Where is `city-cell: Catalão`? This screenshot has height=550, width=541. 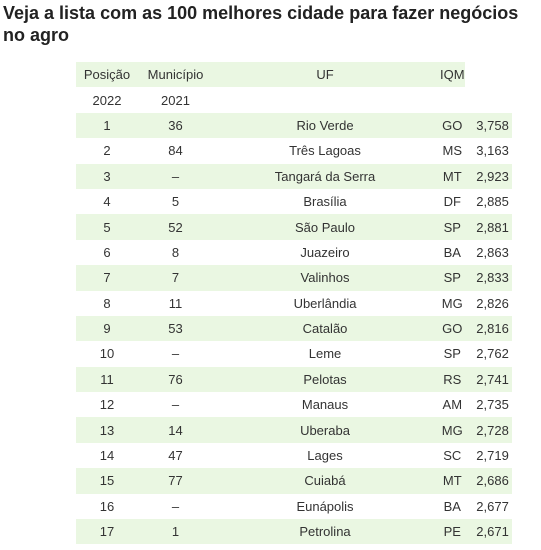
city-cell: Catalão is located at coordinates (325, 328).